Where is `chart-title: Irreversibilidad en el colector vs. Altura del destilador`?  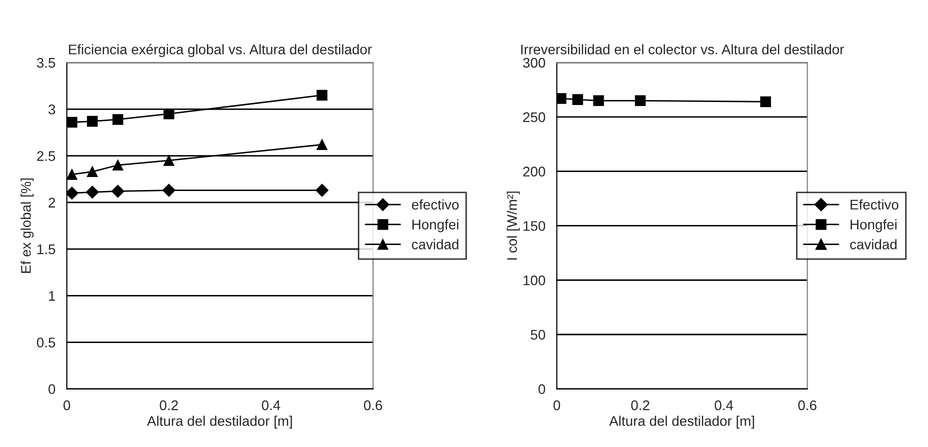 chart-title: Irreversibilidad en el colector vs. Altura del destilador is located at coordinates (682, 49).